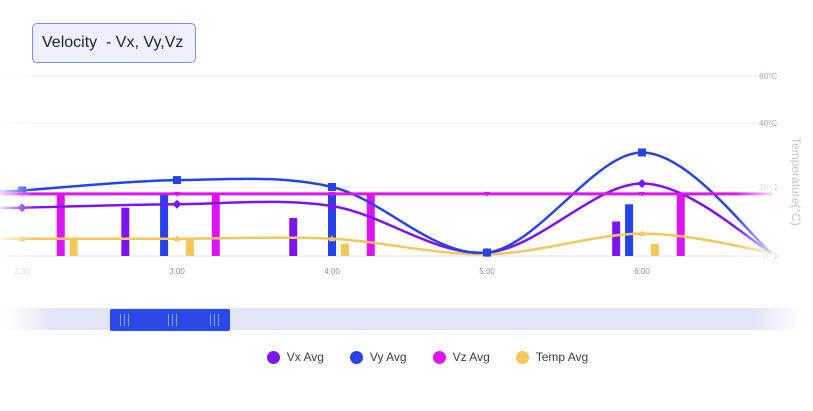  What do you see at coordinates (471, 357) in the screenshot?
I see `legend-label: Vz Avg` at bounding box center [471, 357].